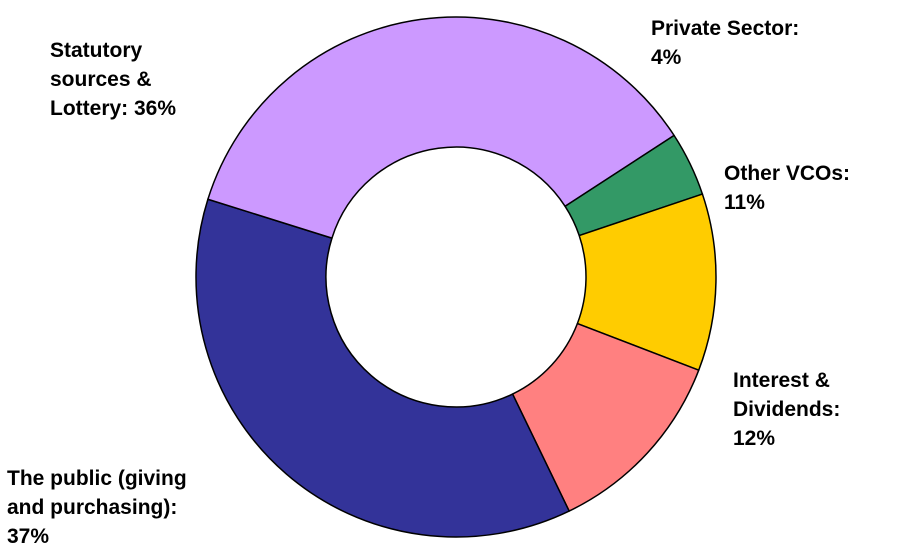  I want to click on label-other-vcos: Other VCOs: 11%, so click(787, 188).